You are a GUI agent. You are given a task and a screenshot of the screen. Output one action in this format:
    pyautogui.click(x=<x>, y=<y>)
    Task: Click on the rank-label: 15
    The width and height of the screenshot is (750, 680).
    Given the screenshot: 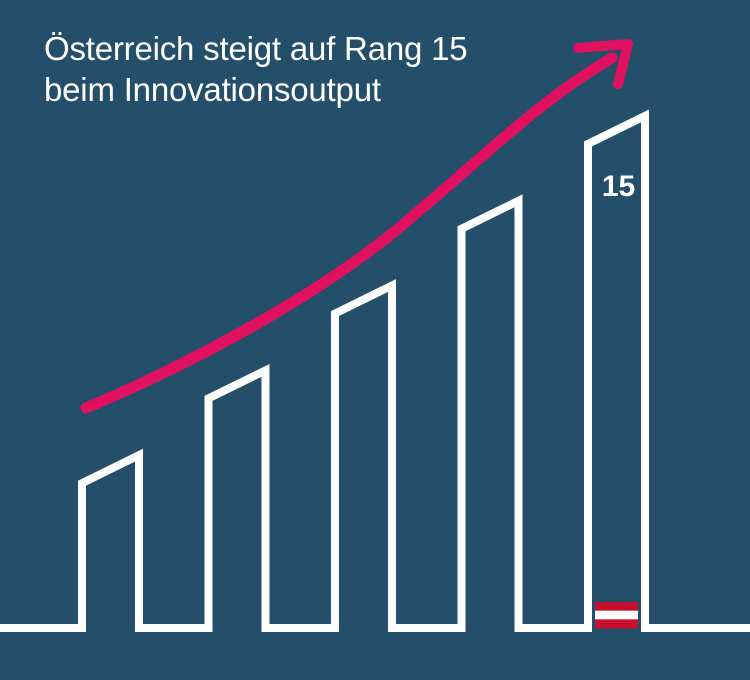 What is the action you would take?
    pyautogui.click(x=618, y=186)
    